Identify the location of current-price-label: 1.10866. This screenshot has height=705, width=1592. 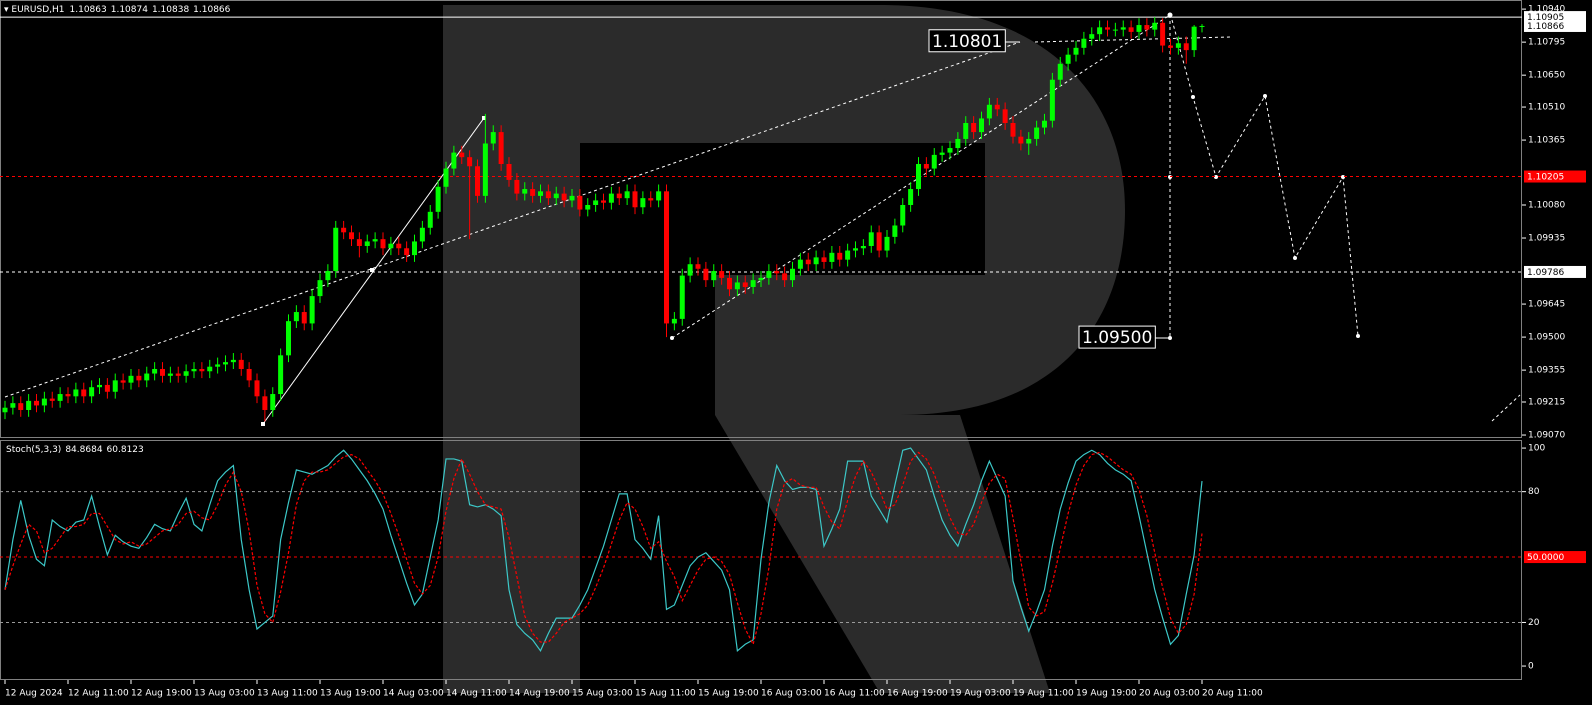
(1545, 27).